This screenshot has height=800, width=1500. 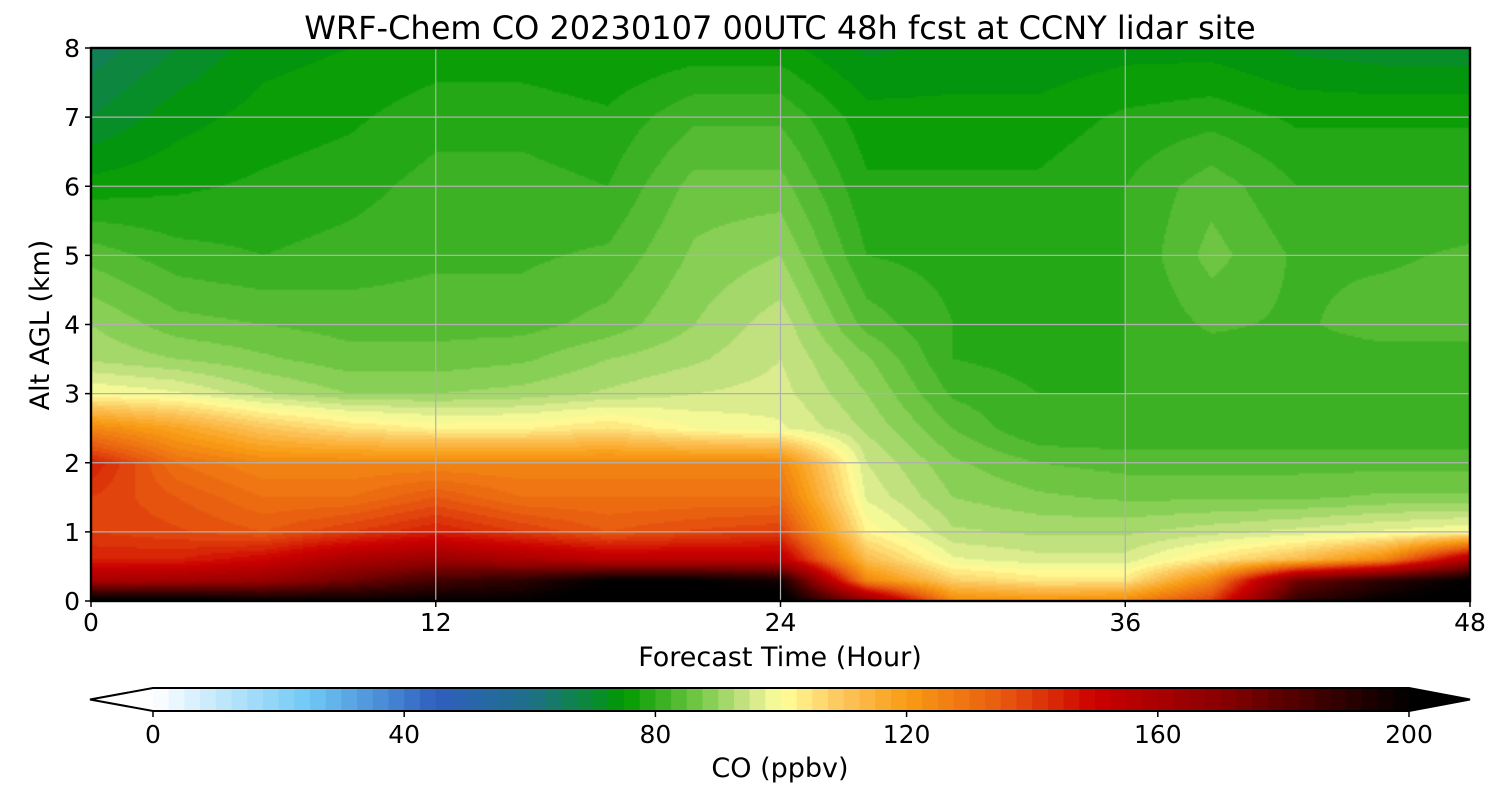 What do you see at coordinates (1125, 622) in the screenshot?
I see `x-tick-label: 36` at bounding box center [1125, 622].